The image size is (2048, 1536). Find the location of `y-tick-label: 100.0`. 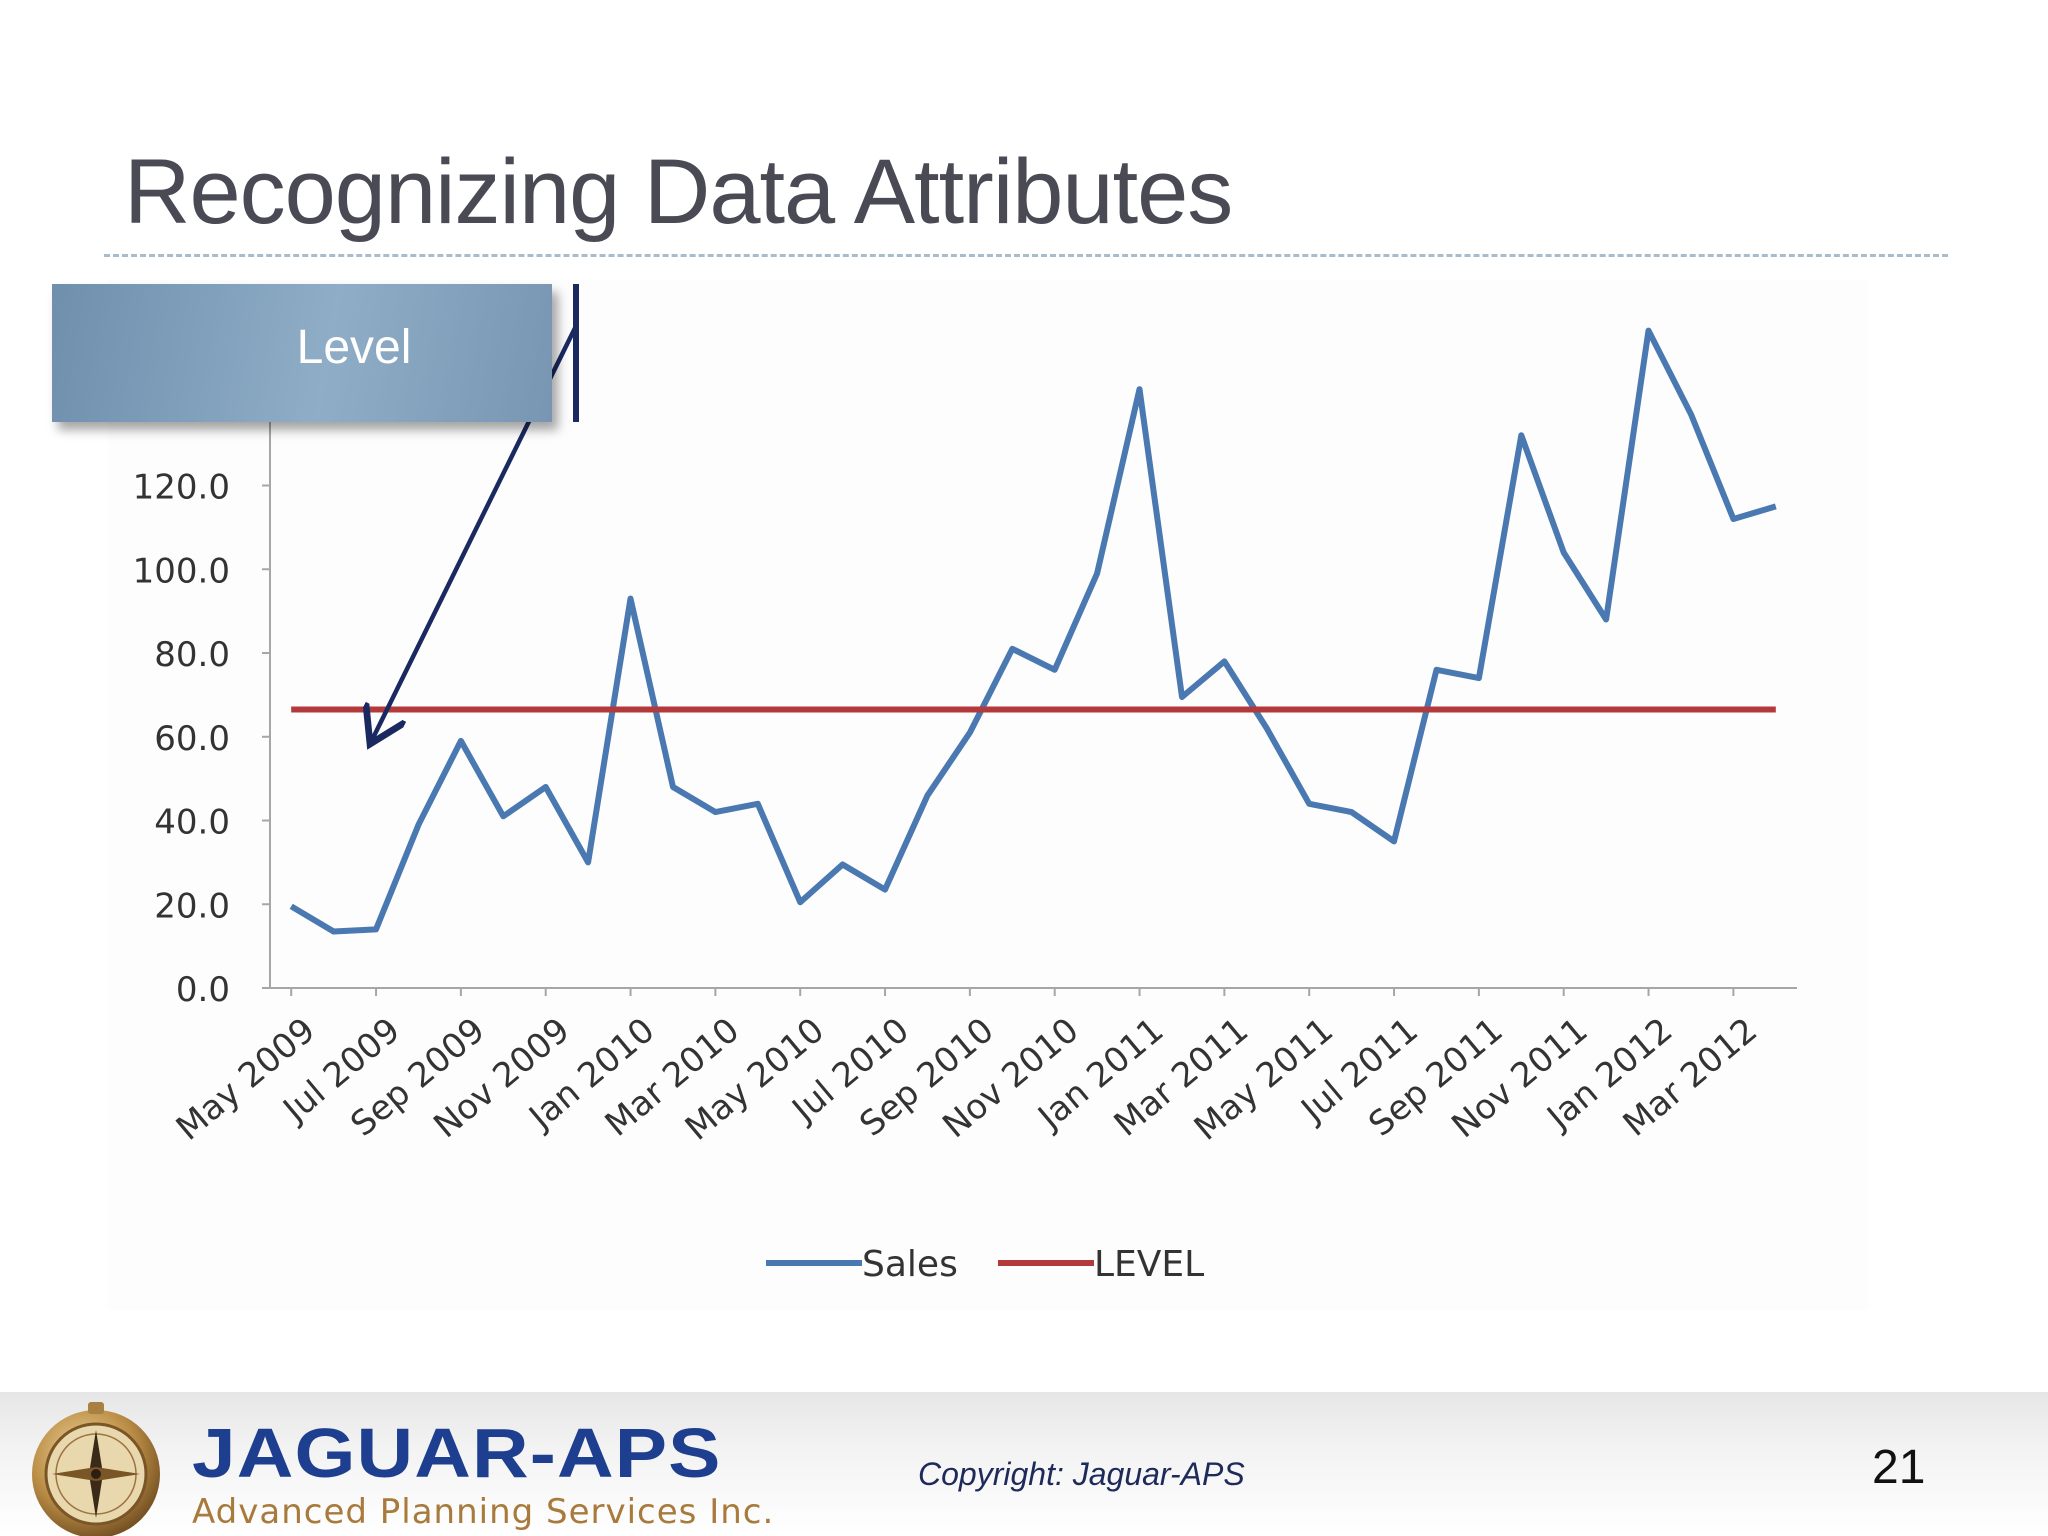

y-tick-label: 100.0 is located at coordinates (181, 571).